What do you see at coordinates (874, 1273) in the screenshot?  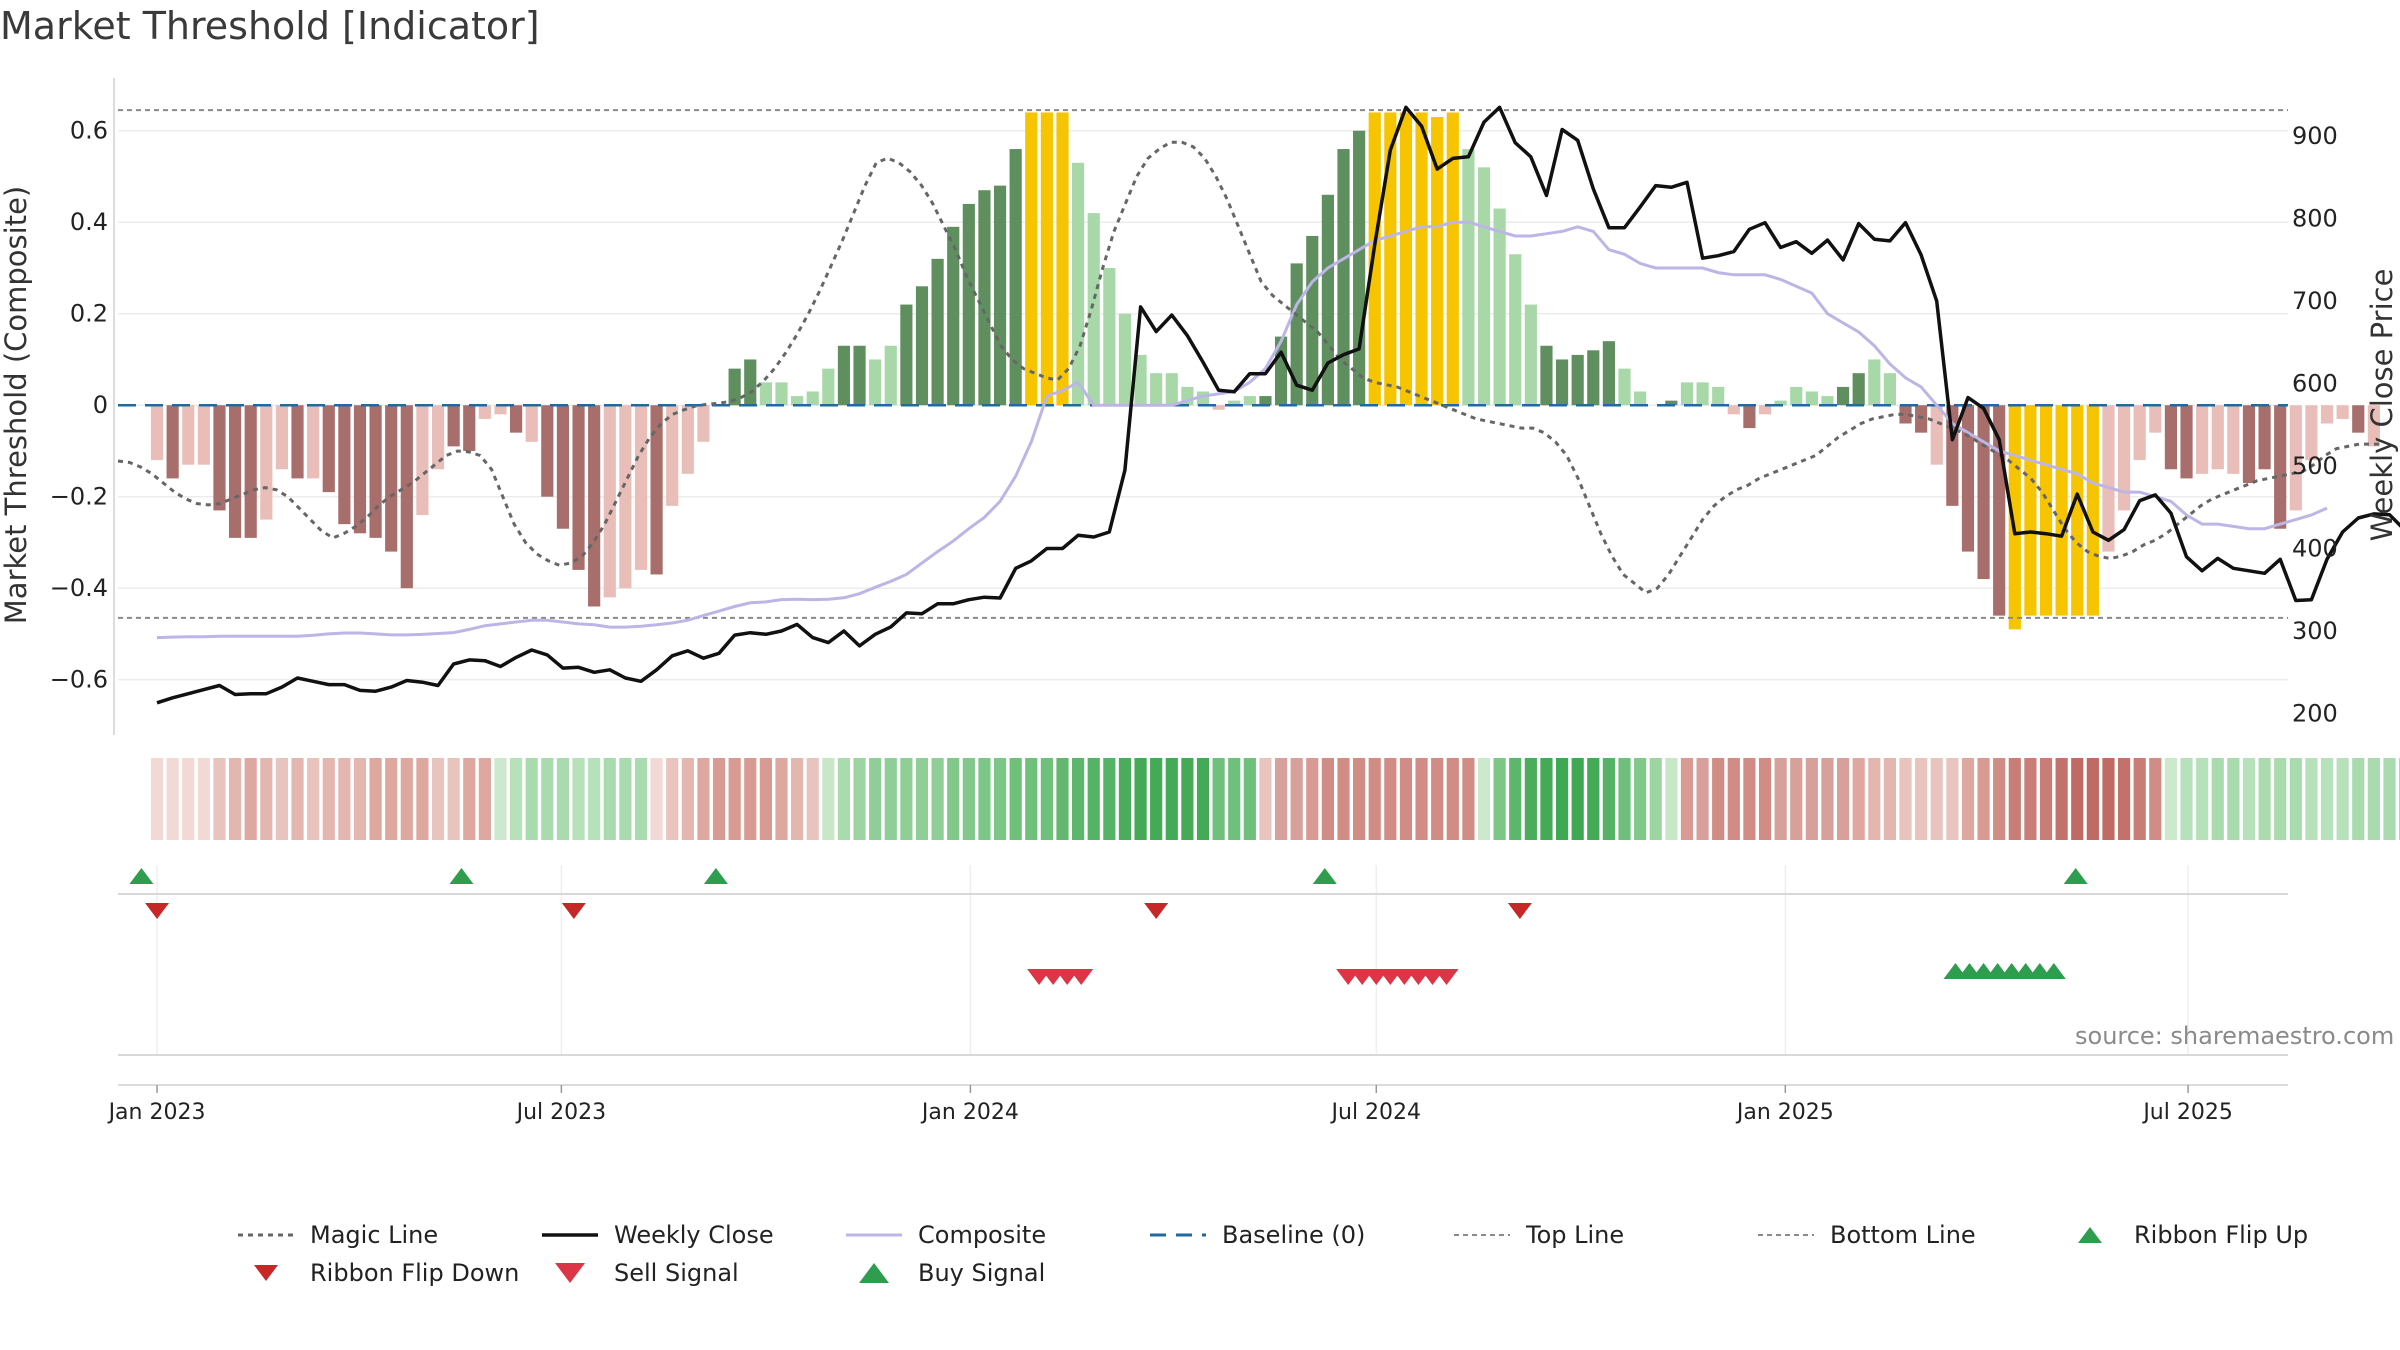 I see `legend-swatch` at bounding box center [874, 1273].